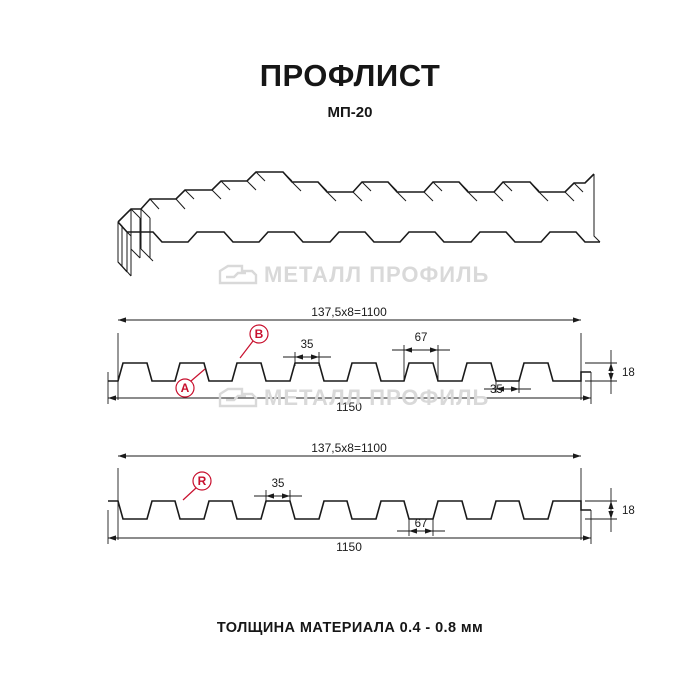 Image resolution: width=700 pixels, height=700 pixels. Describe the element at coordinates (307, 345) in the screenshot. I see `section-a-rib-top-label: 35` at that location.